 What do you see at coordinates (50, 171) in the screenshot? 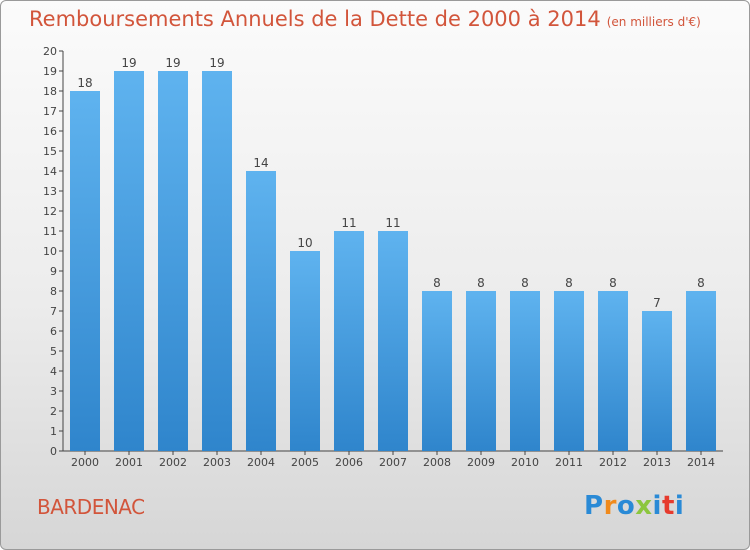
I see `y-tick-label: 14` at bounding box center [50, 171].